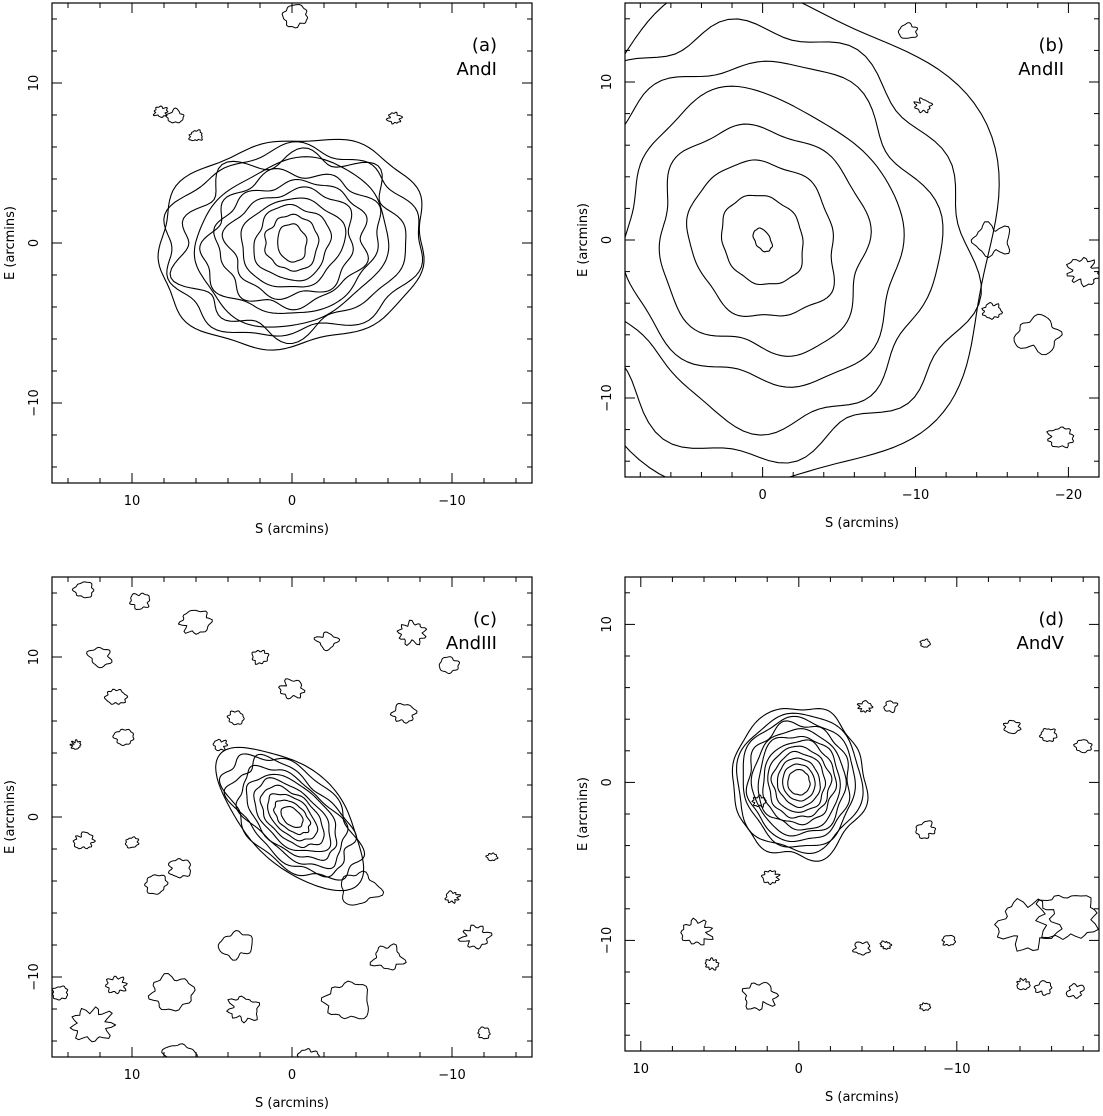  I want to click on object-name: AndII, so click(1041, 69).